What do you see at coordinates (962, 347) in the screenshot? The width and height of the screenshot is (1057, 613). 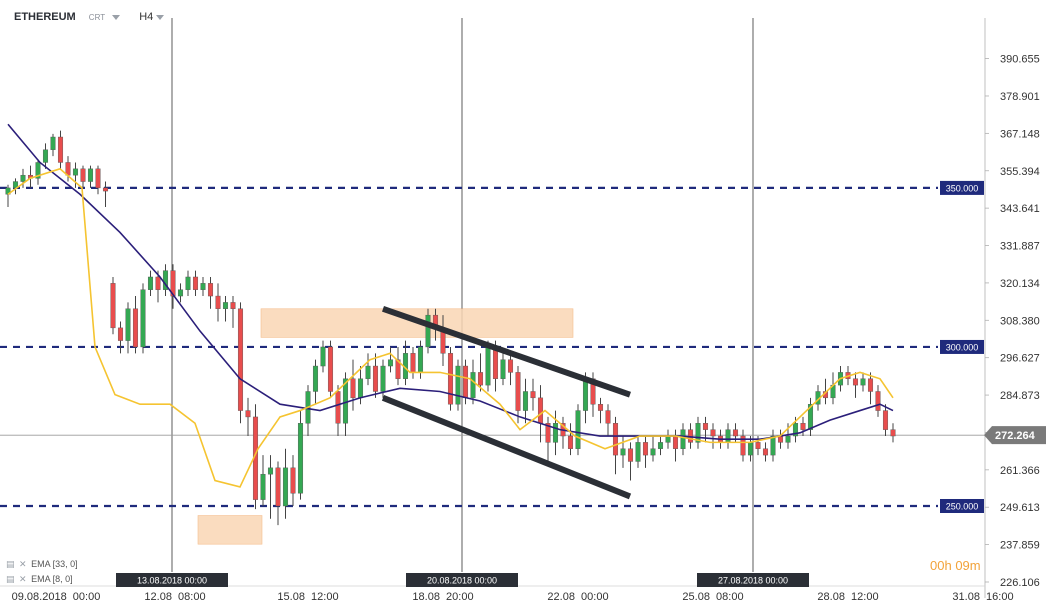 I see `level-tag-label: 300.000` at bounding box center [962, 347].